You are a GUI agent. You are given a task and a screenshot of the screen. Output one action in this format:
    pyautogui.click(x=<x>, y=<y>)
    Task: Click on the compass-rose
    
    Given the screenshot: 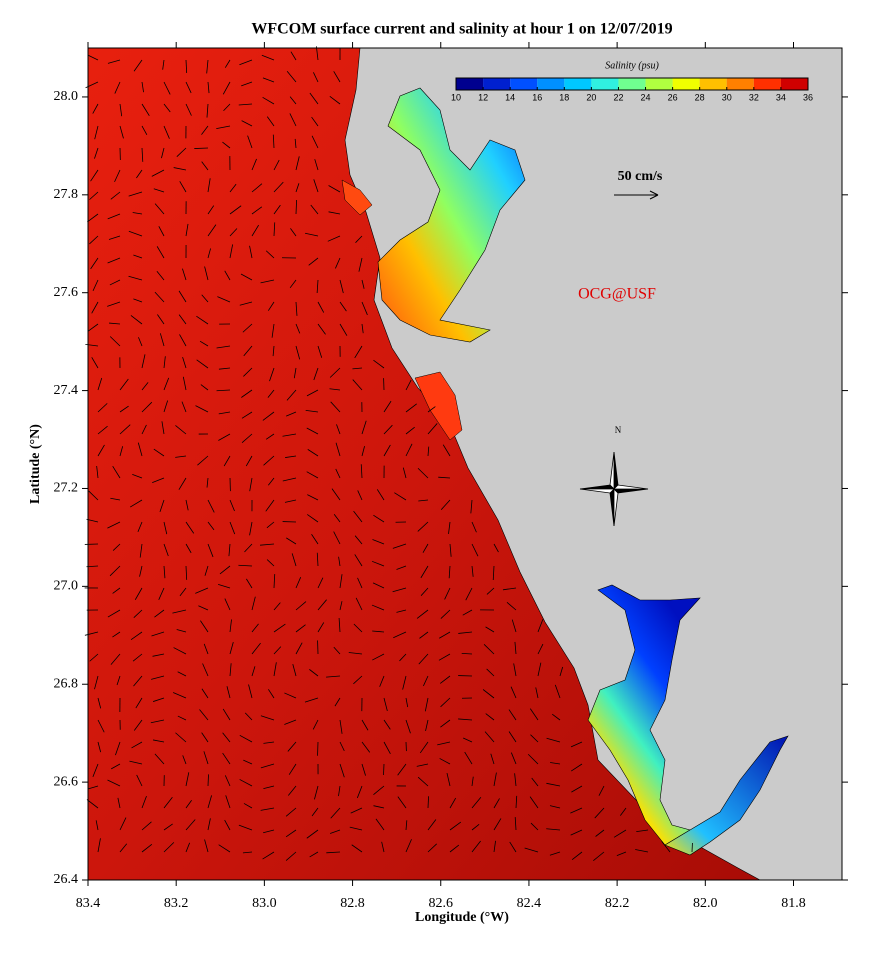 What is the action you would take?
    pyautogui.click(x=614, y=489)
    